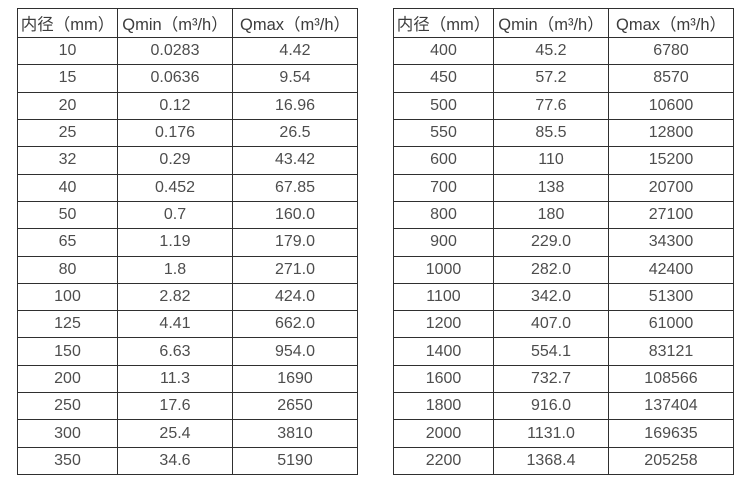 The image size is (750, 483). I want to click on table-cell: 26.5, so click(295, 133).